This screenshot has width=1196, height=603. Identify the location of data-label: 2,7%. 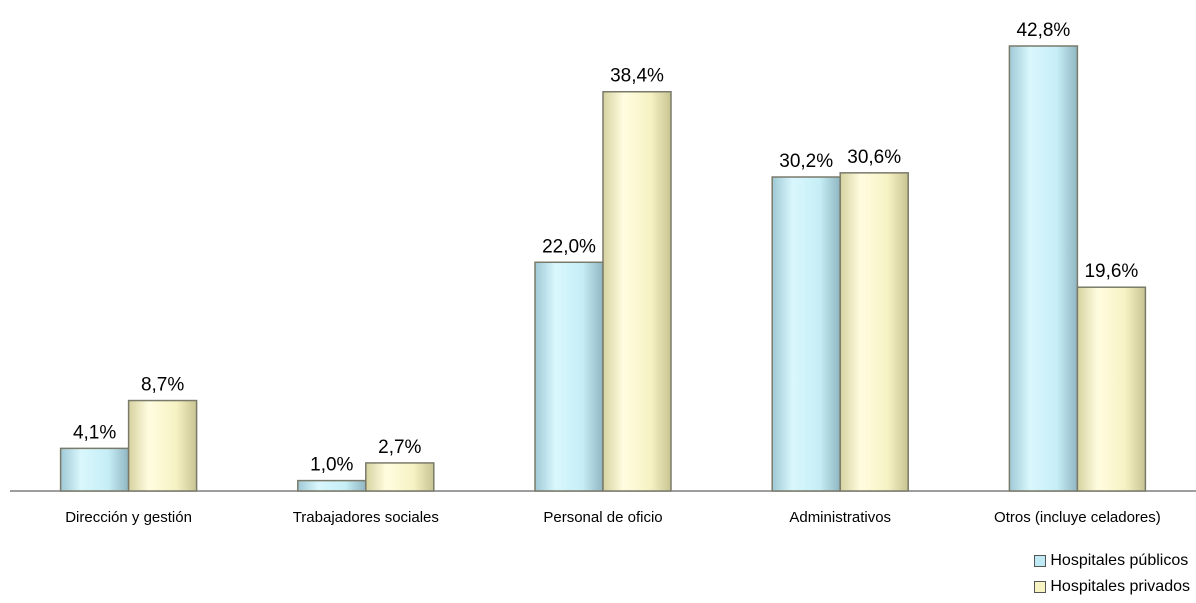
(399, 447).